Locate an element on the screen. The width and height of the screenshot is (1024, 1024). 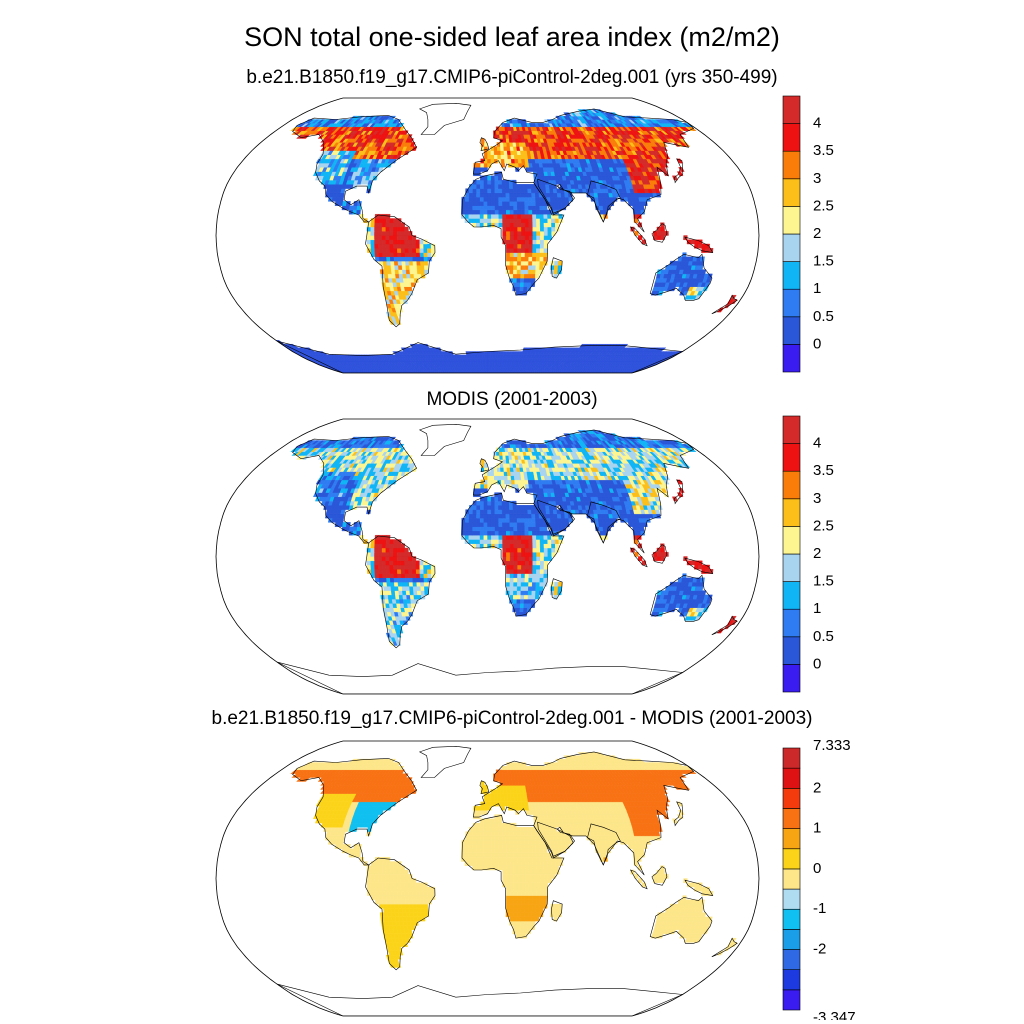
colorbar-tick-label: -3.347 is located at coordinates (834, 1014).